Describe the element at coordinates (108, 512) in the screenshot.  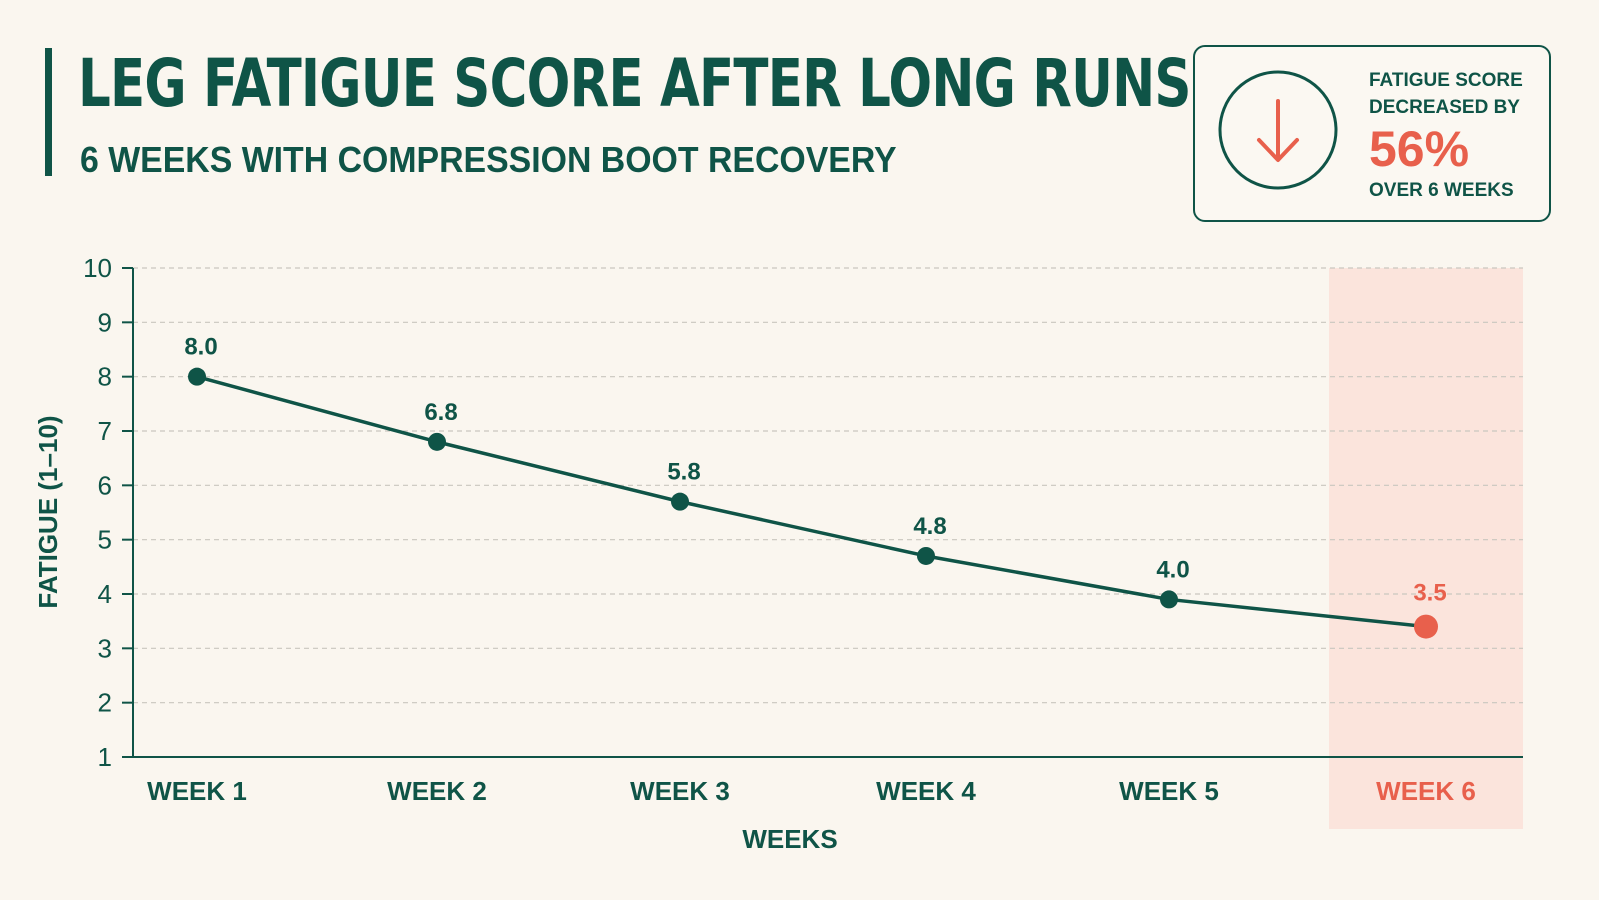
I see `y-axis-ticks: 1 2 3 4 5 6 7 8 9 10` at that location.